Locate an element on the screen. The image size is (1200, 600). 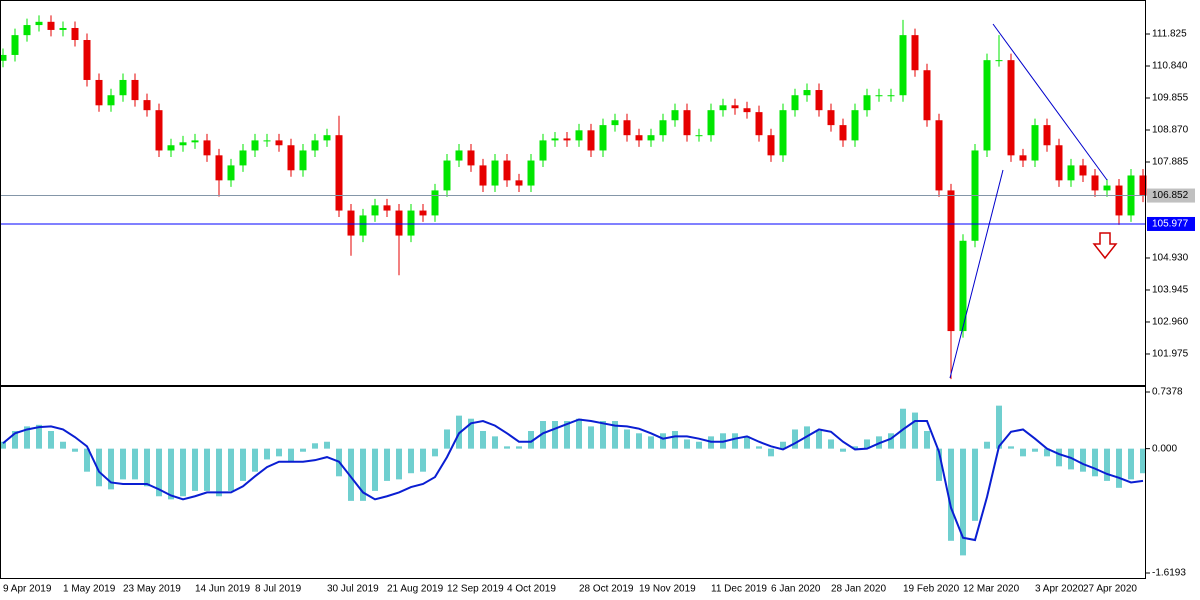
x-tick-label: 21 Aug 2019 is located at coordinates (415, 589).